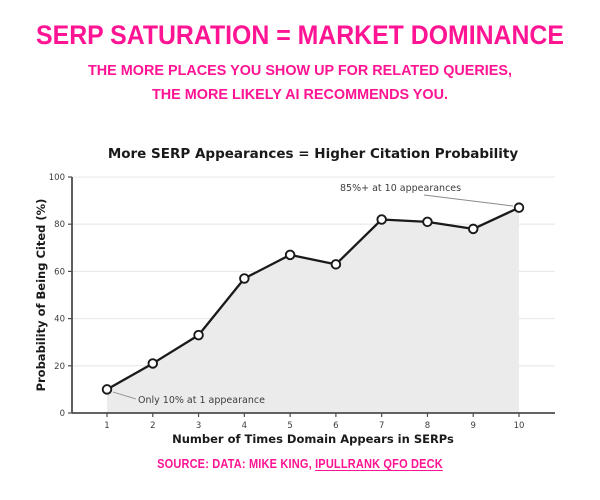 The width and height of the screenshot is (600, 500). I want to click on y-tick-label: 100, so click(57, 178).